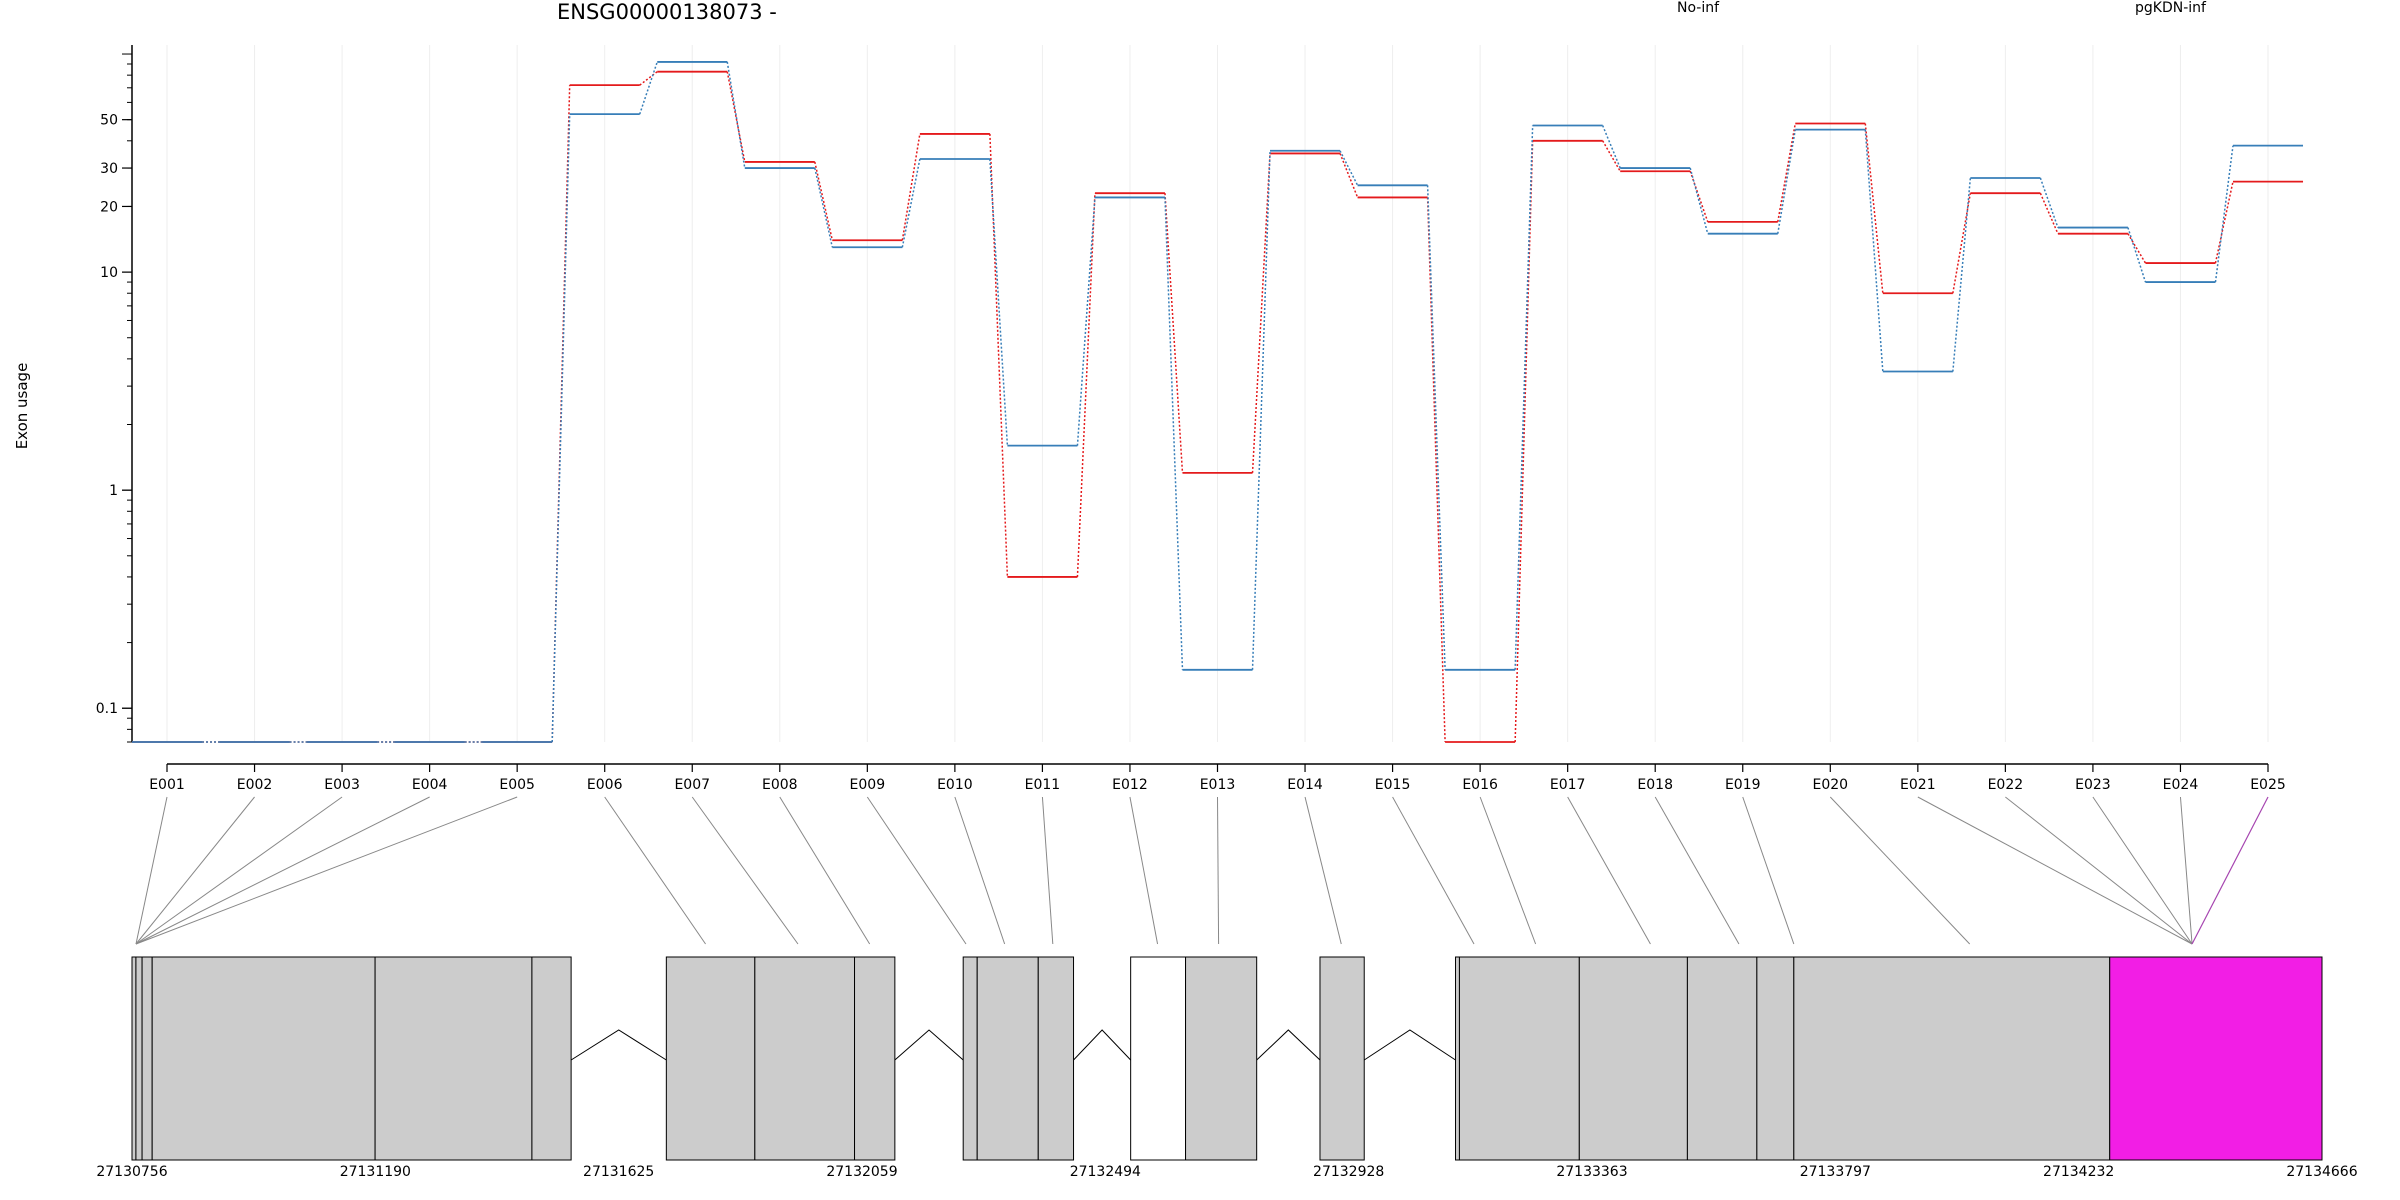  I want to click on y-tick-label-0.1: 0.1, so click(107, 709).